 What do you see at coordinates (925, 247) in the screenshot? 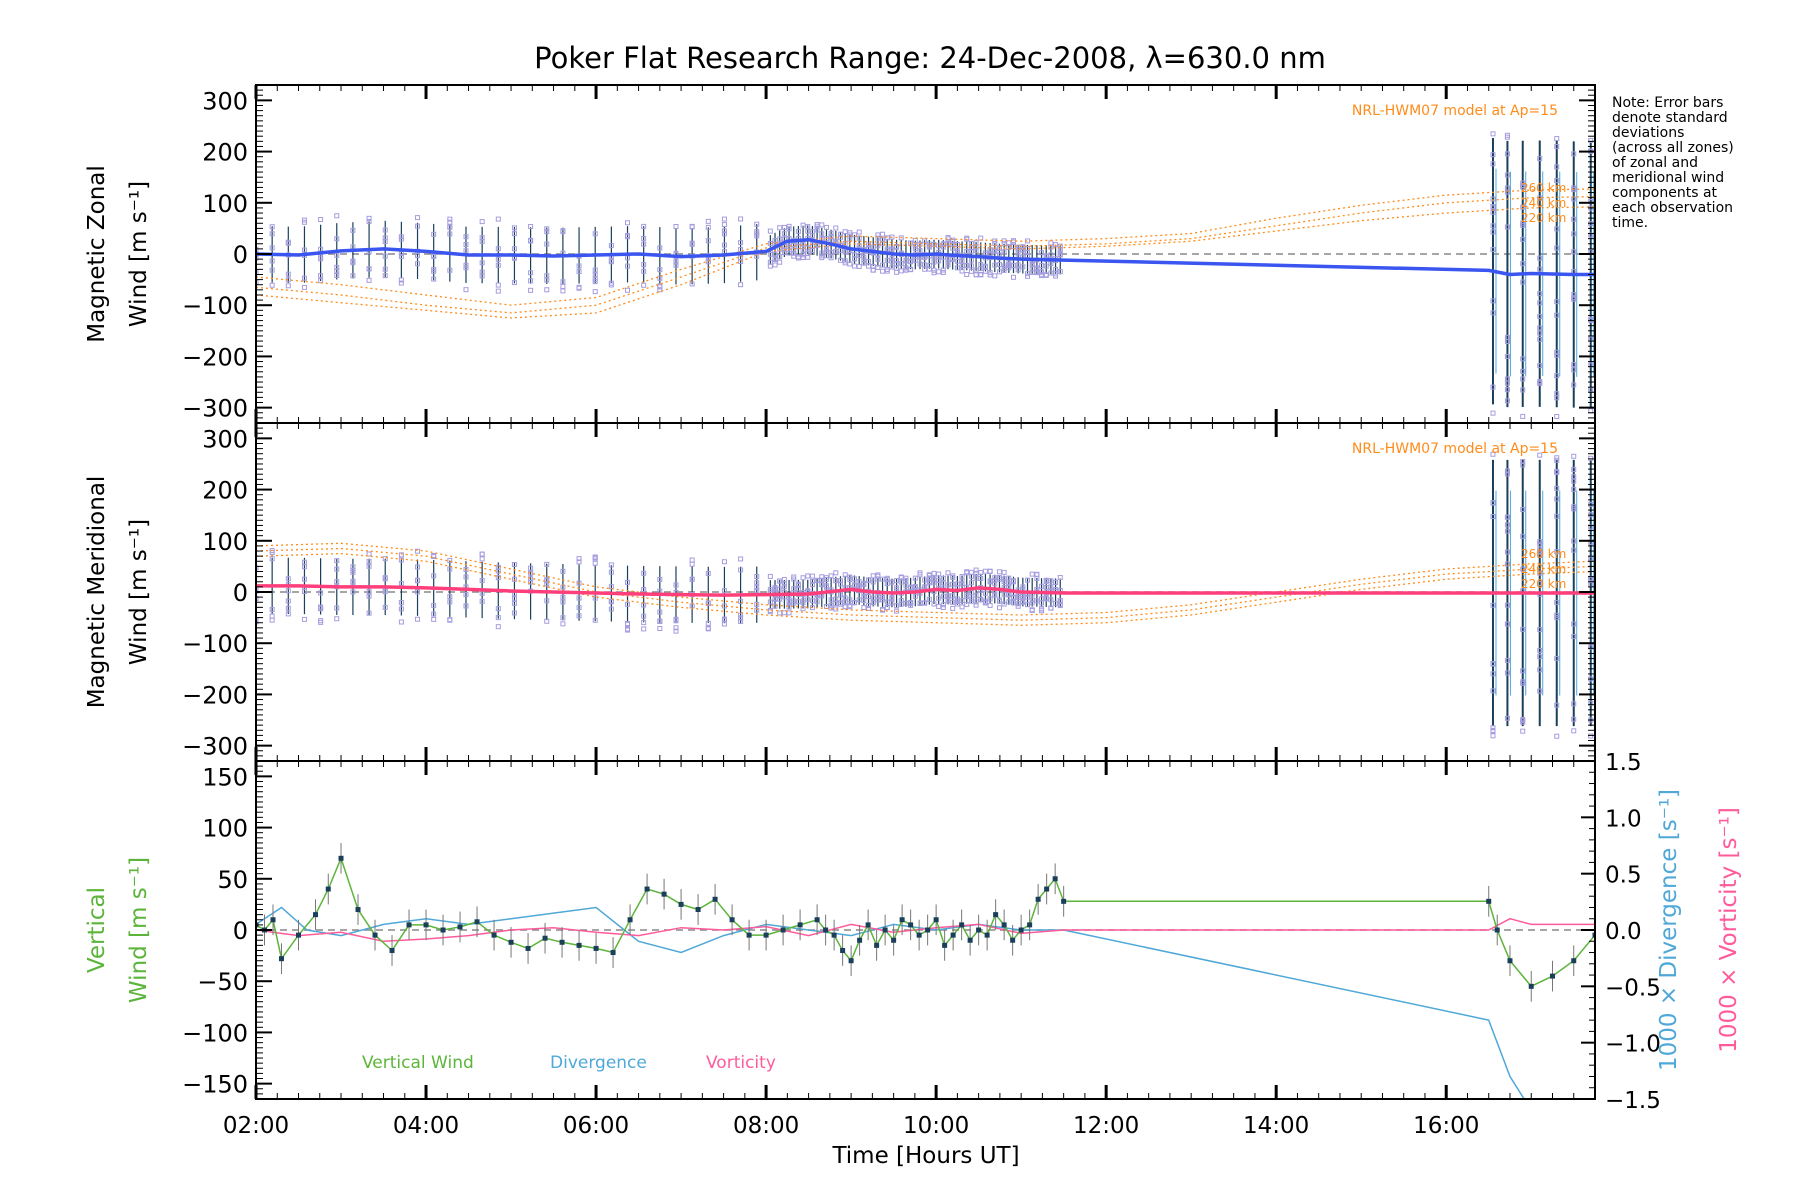
I see `model-line` at bounding box center [925, 247].